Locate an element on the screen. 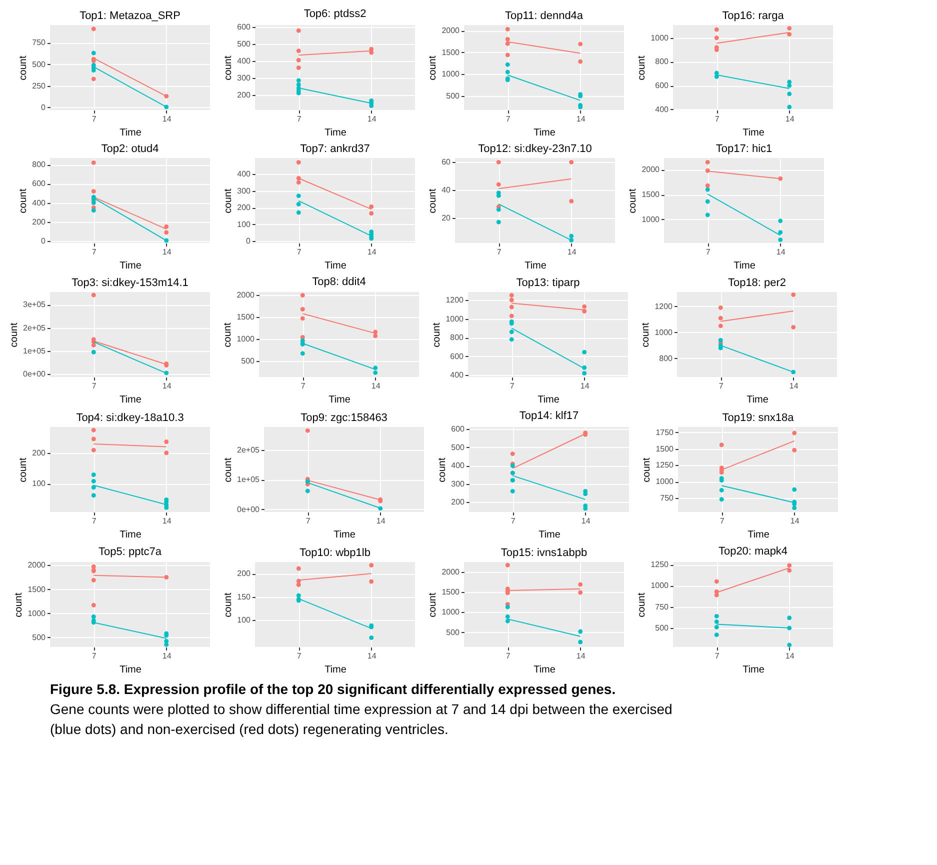 Image resolution: width=937 pixels, height=865 pixels. y-tick-label: 1200 is located at coordinates (455, 299).